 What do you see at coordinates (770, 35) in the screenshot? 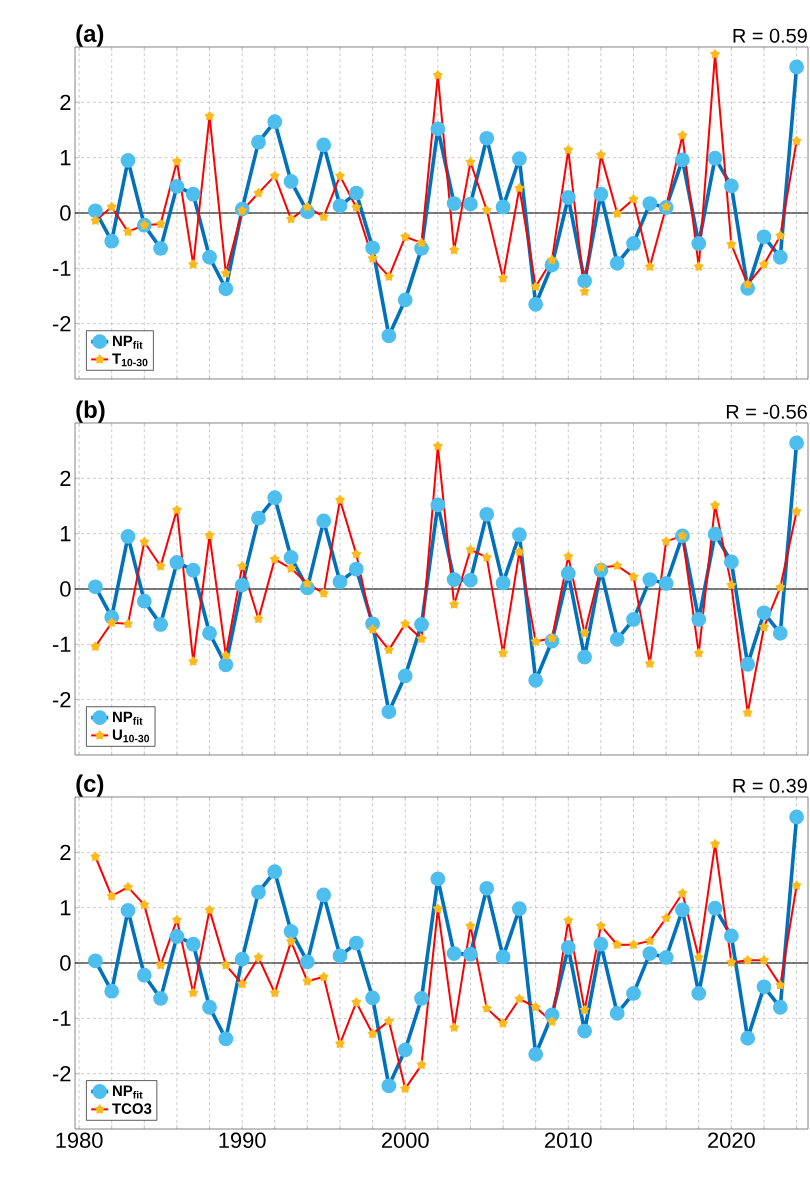
I see `text: R = 0.59` at bounding box center [770, 35].